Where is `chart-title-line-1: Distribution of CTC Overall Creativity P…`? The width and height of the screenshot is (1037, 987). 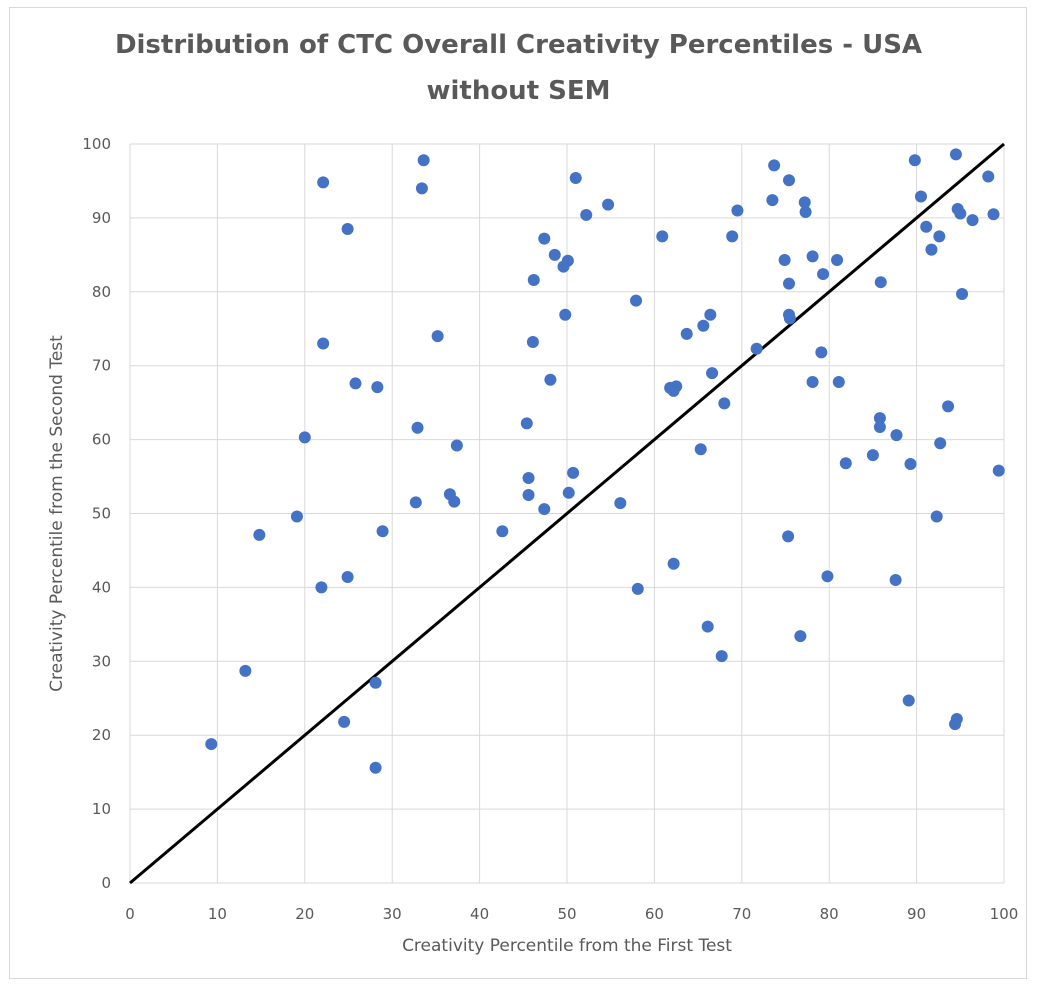
chart-title-line-1: Distribution of CTC Overall Creativity P… is located at coordinates (518, 45).